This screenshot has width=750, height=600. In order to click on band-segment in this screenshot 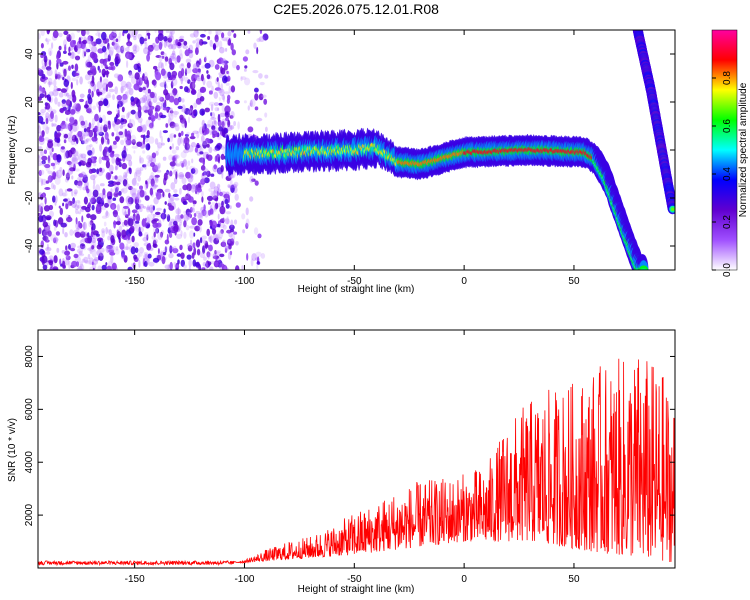, I will do `click(643, 267)`.